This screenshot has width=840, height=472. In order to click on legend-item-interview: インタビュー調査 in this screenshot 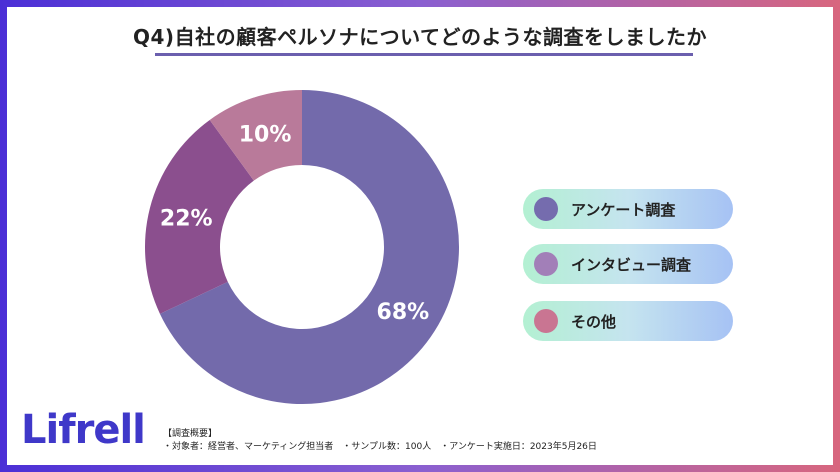, I will do `click(628, 264)`.